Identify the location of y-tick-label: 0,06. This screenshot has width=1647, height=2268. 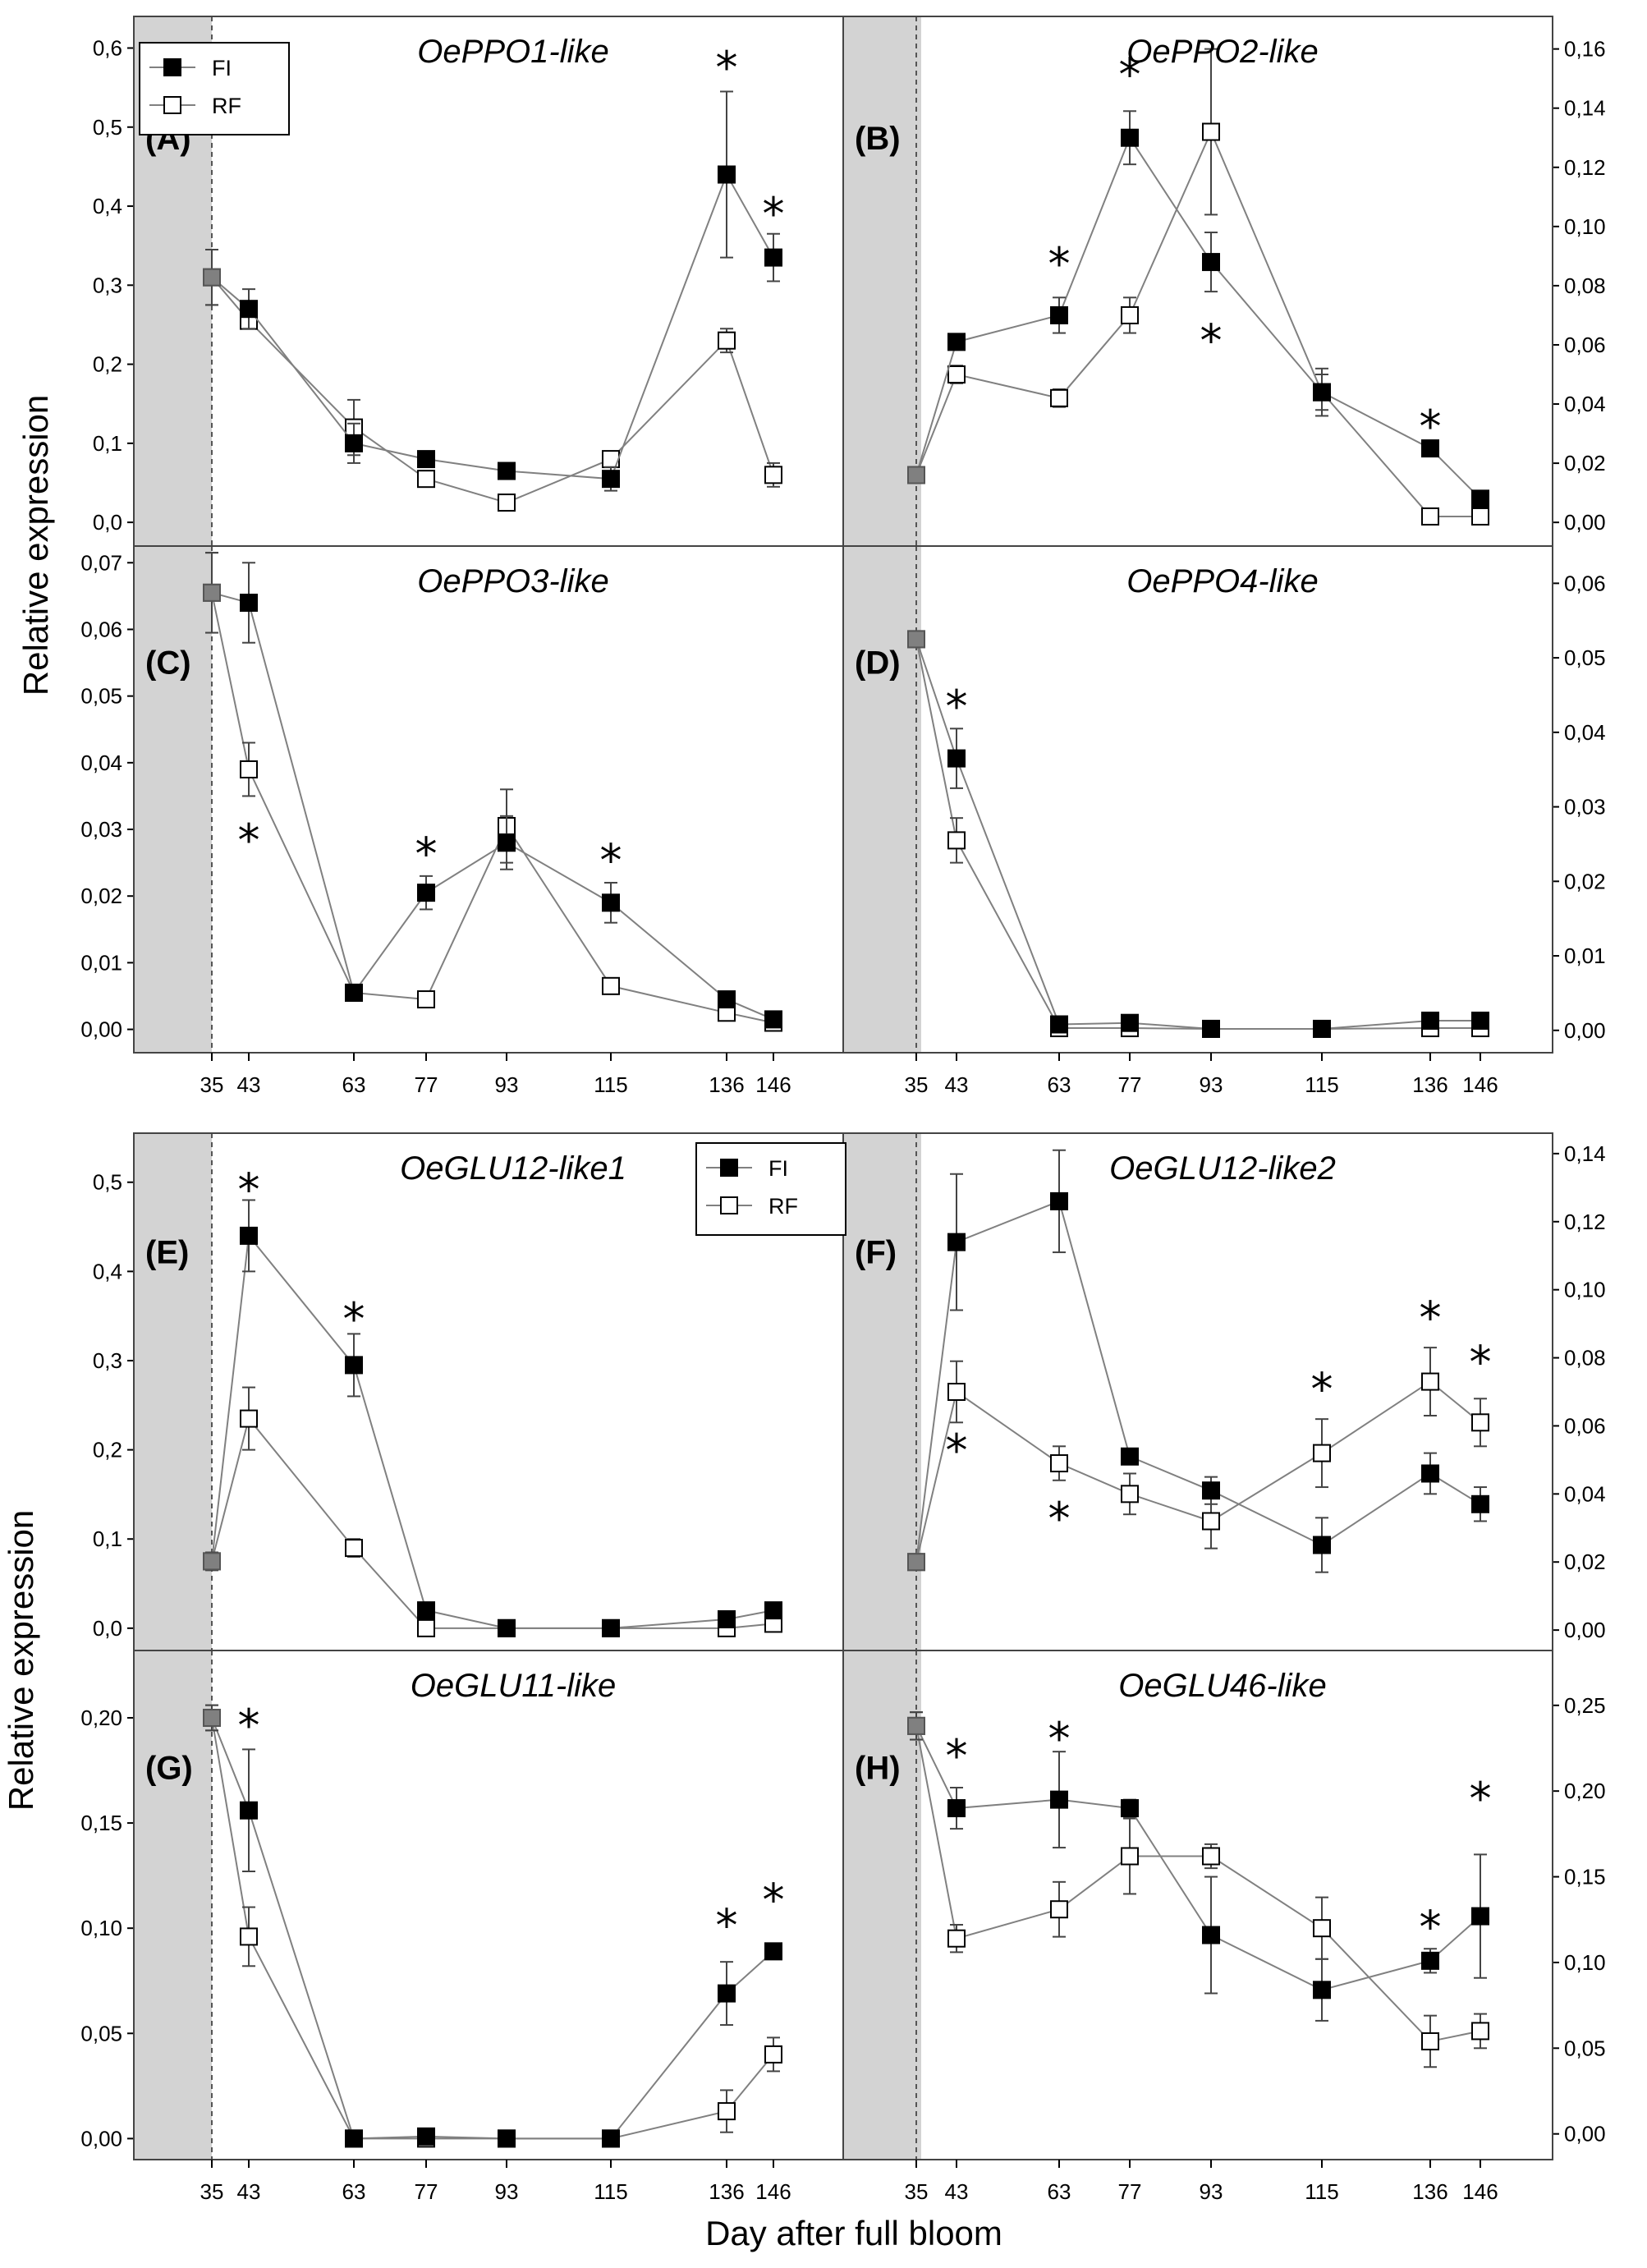
(1585, 345).